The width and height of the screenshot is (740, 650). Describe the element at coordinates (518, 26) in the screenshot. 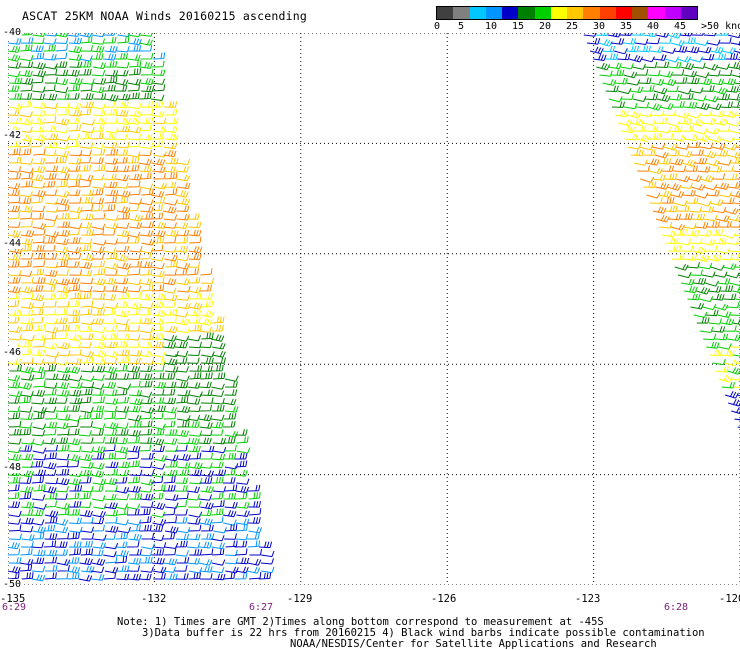

I see `colorbar-label: 15` at that location.